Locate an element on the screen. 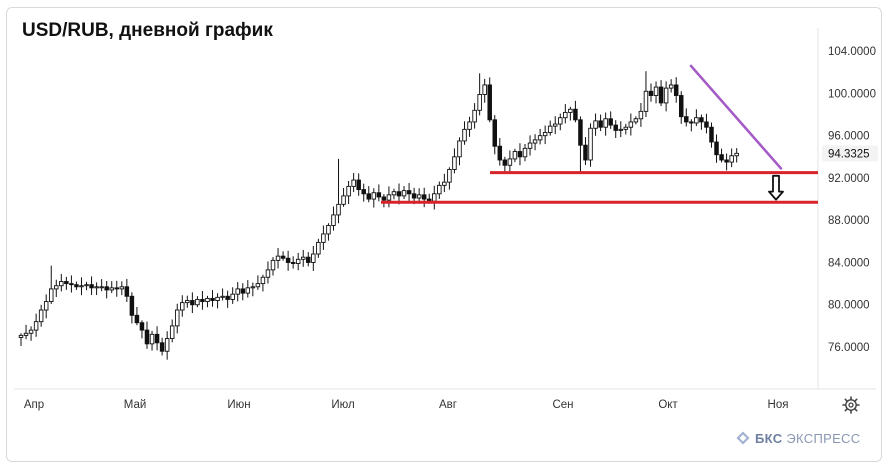  time-tick-label: Июл is located at coordinates (342, 405).